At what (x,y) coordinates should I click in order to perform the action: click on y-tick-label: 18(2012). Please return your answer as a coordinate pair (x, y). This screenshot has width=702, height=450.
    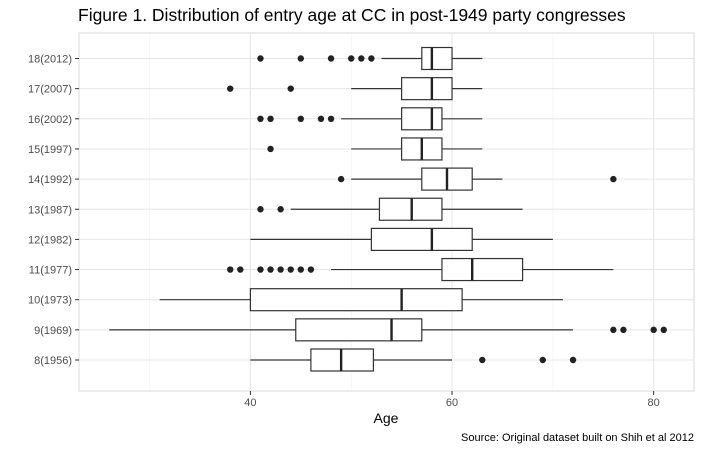
    Looking at the image, I should click on (50, 60).